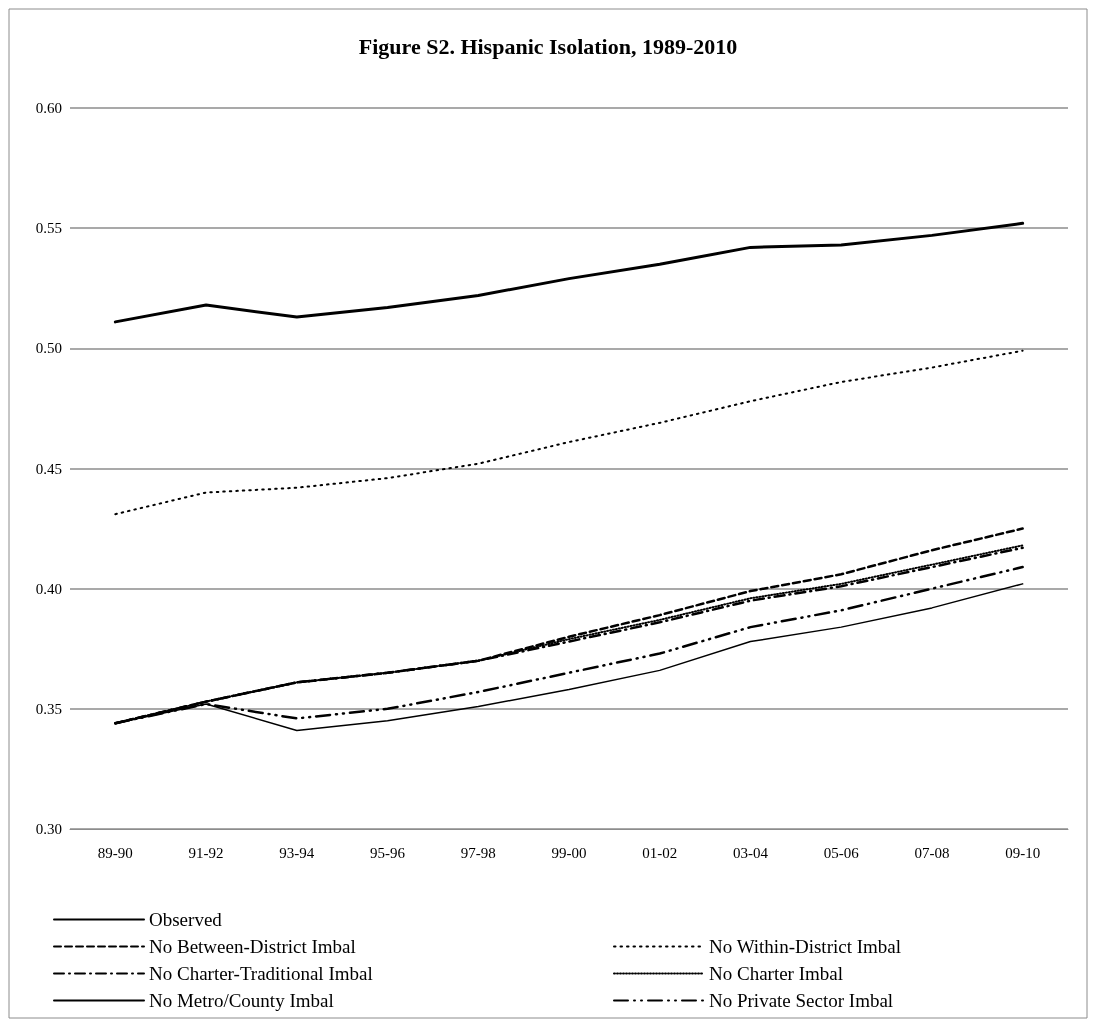 The width and height of the screenshot is (1100, 1031). I want to click on legend-label: No Between-District Imbal, so click(252, 946).